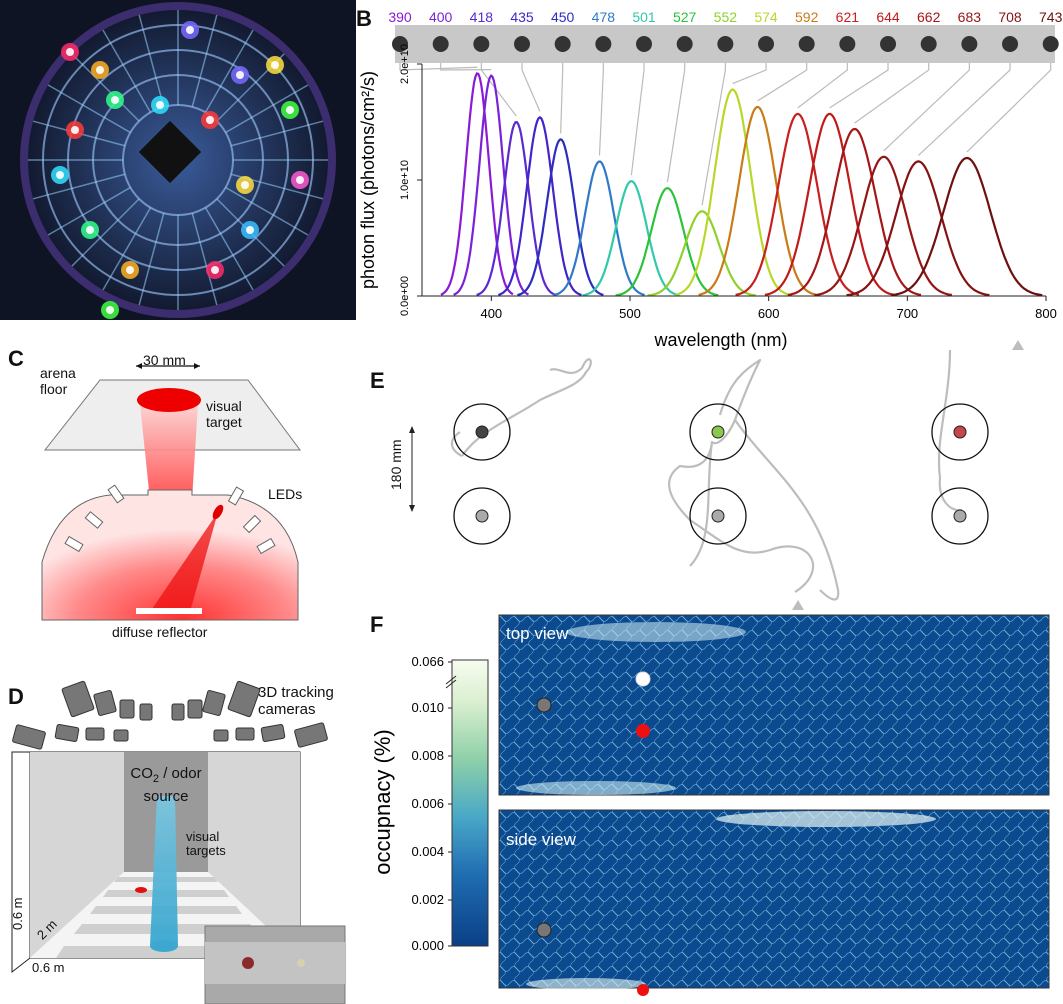  What do you see at coordinates (169, 611) in the screenshot?
I see `diffuse-reflector-bar` at bounding box center [169, 611].